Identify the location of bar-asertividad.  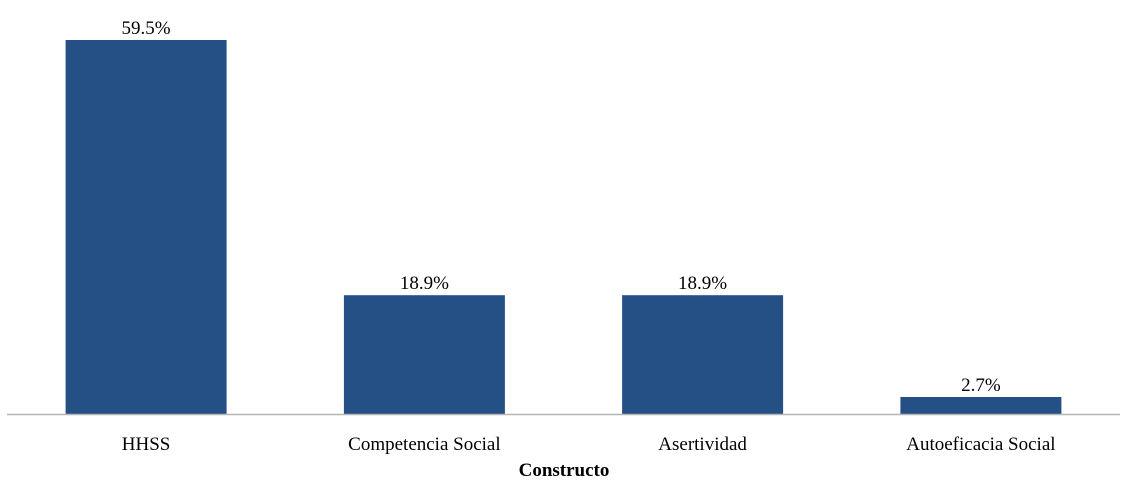
(703, 354).